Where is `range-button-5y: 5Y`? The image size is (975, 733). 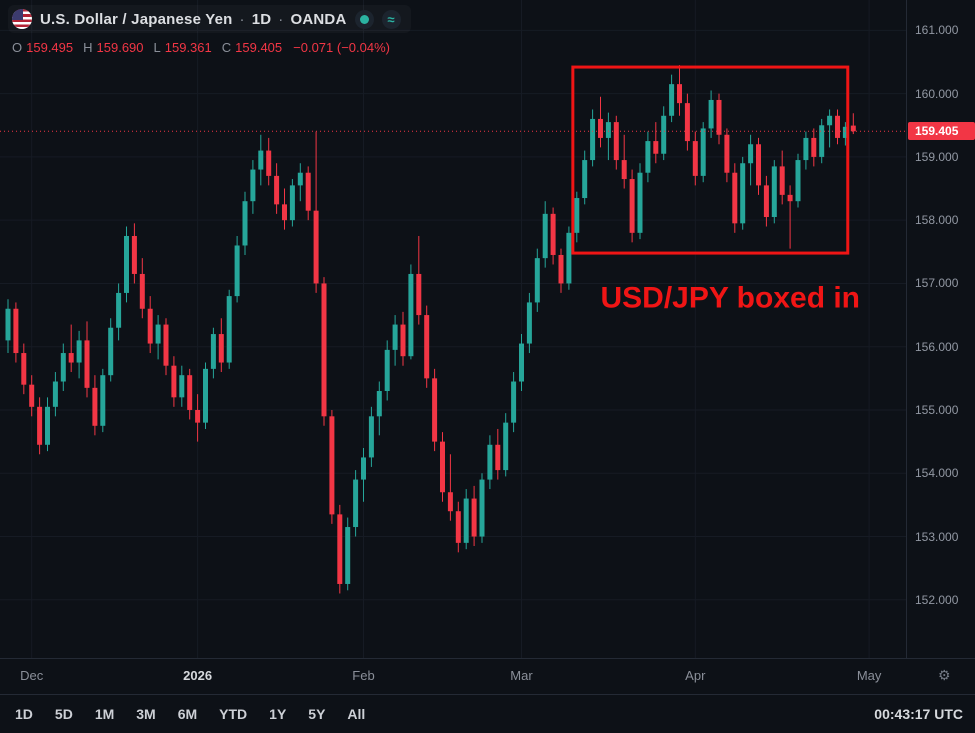 range-button-5y: 5Y is located at coordinates (316, 714).